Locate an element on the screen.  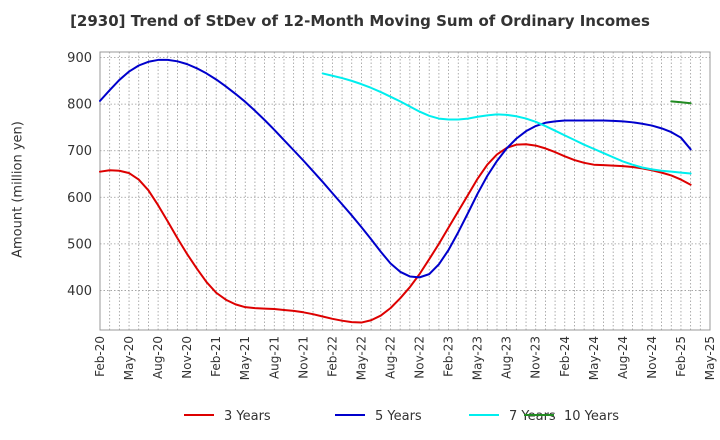
x-tick-label: Feb-20 is located at coordinates (100, 356).